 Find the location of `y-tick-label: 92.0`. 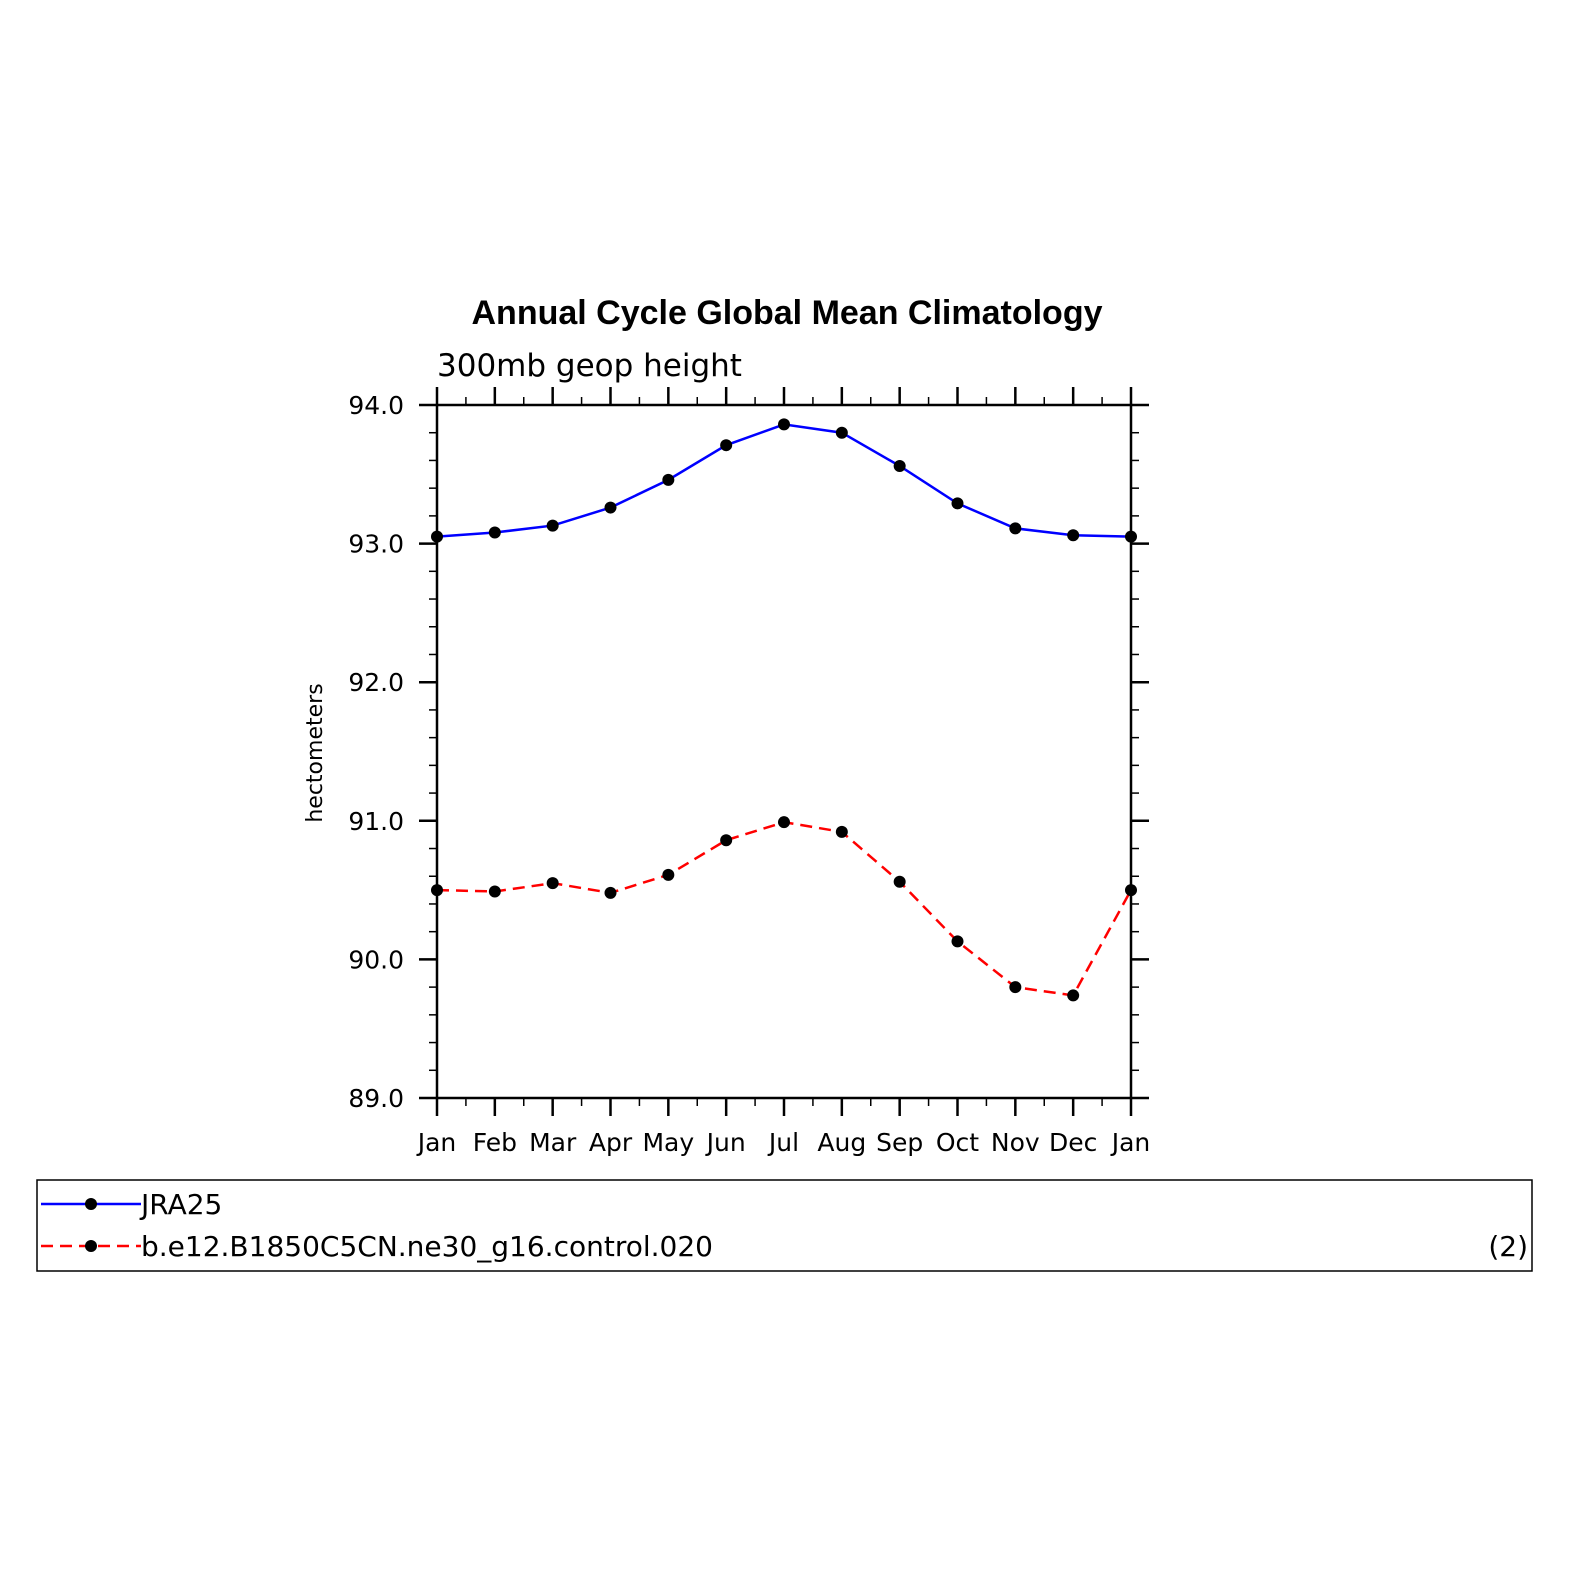

y-tick-label: 92.0 is located at coordinates (376, 682).